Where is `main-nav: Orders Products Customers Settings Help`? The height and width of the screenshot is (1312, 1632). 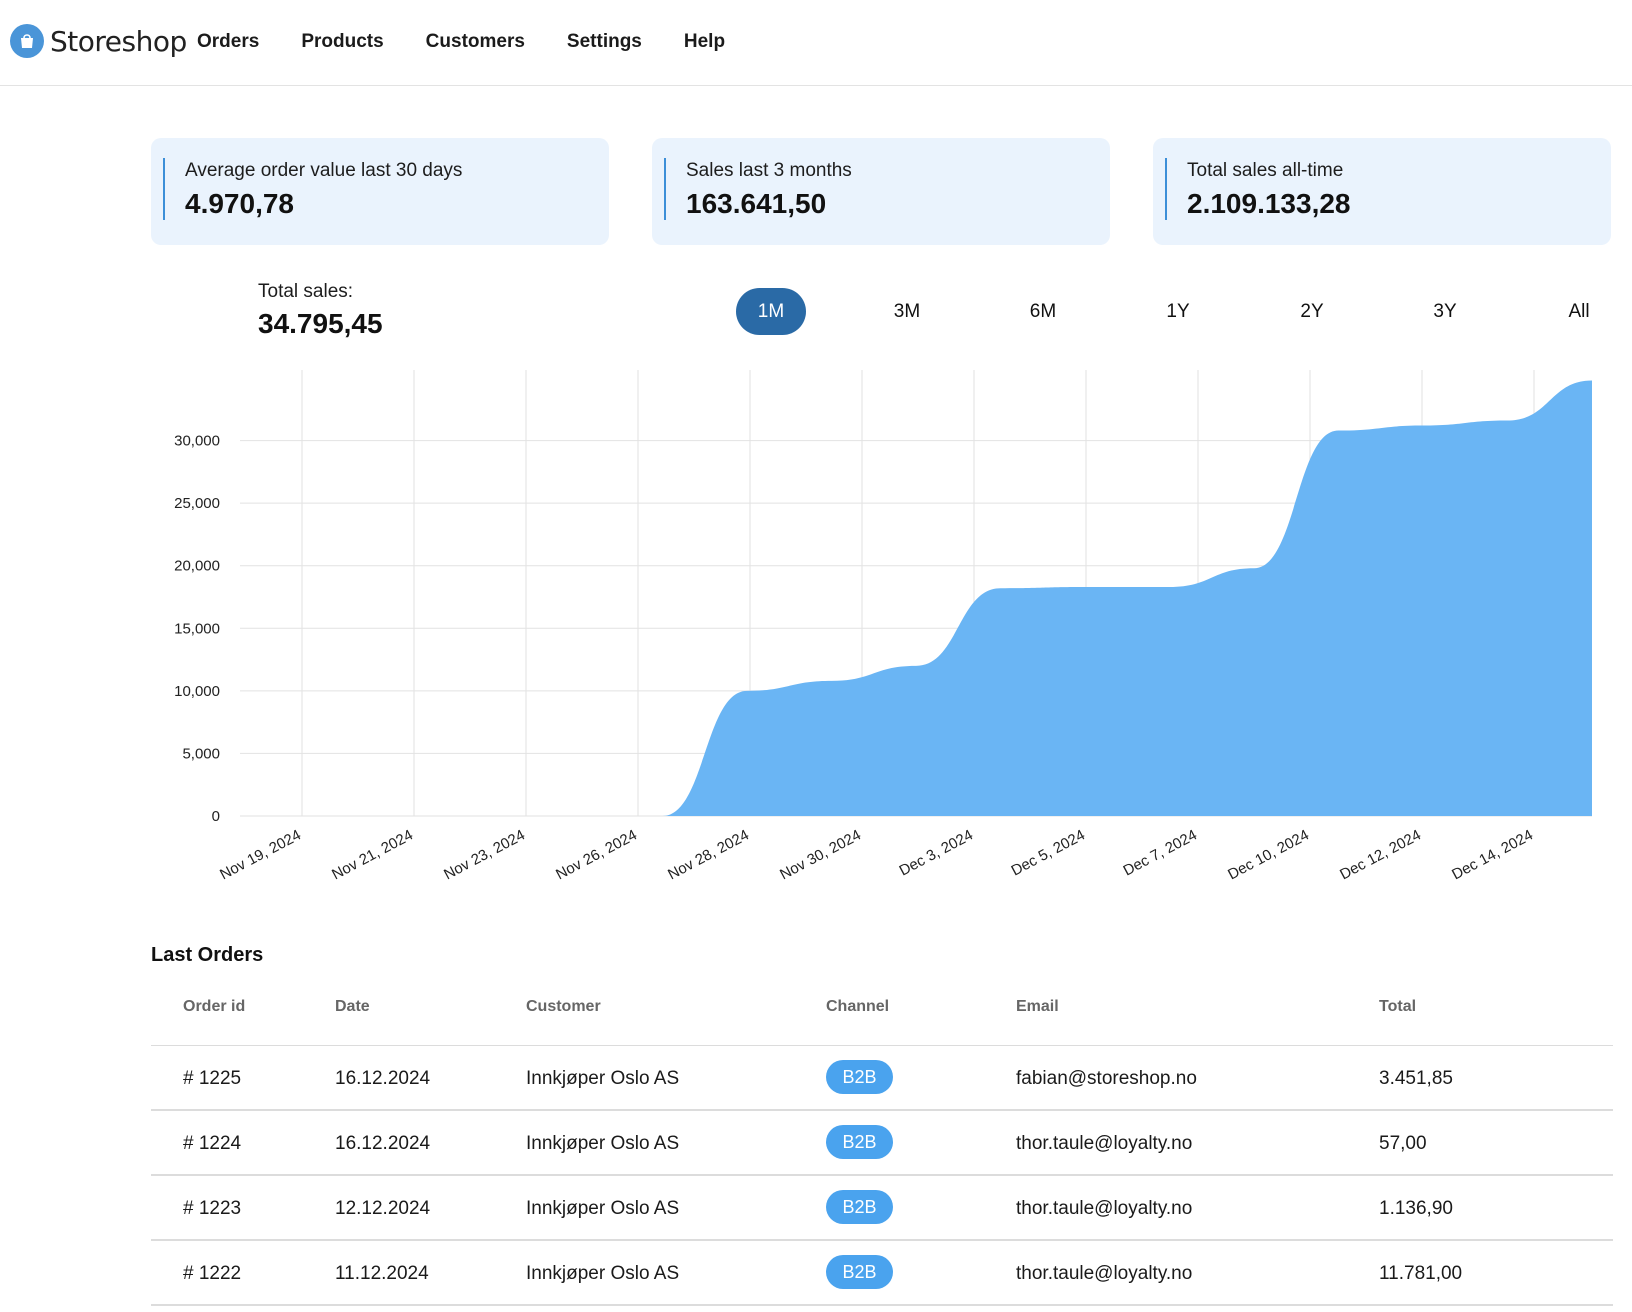 main-nav: Orders Products Customers Settings Help is located at coordinates (461, 42).